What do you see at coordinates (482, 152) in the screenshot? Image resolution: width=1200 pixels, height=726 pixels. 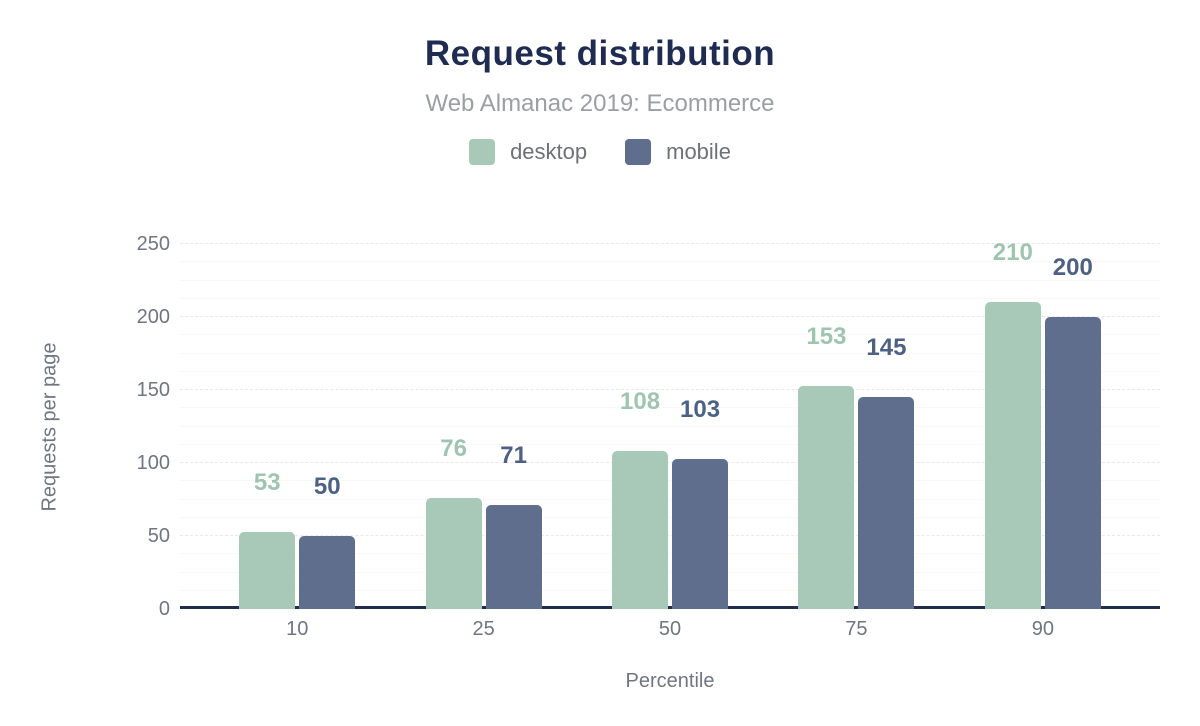 I see `desktop-swatch-icon` at bounding box center [482, 152].